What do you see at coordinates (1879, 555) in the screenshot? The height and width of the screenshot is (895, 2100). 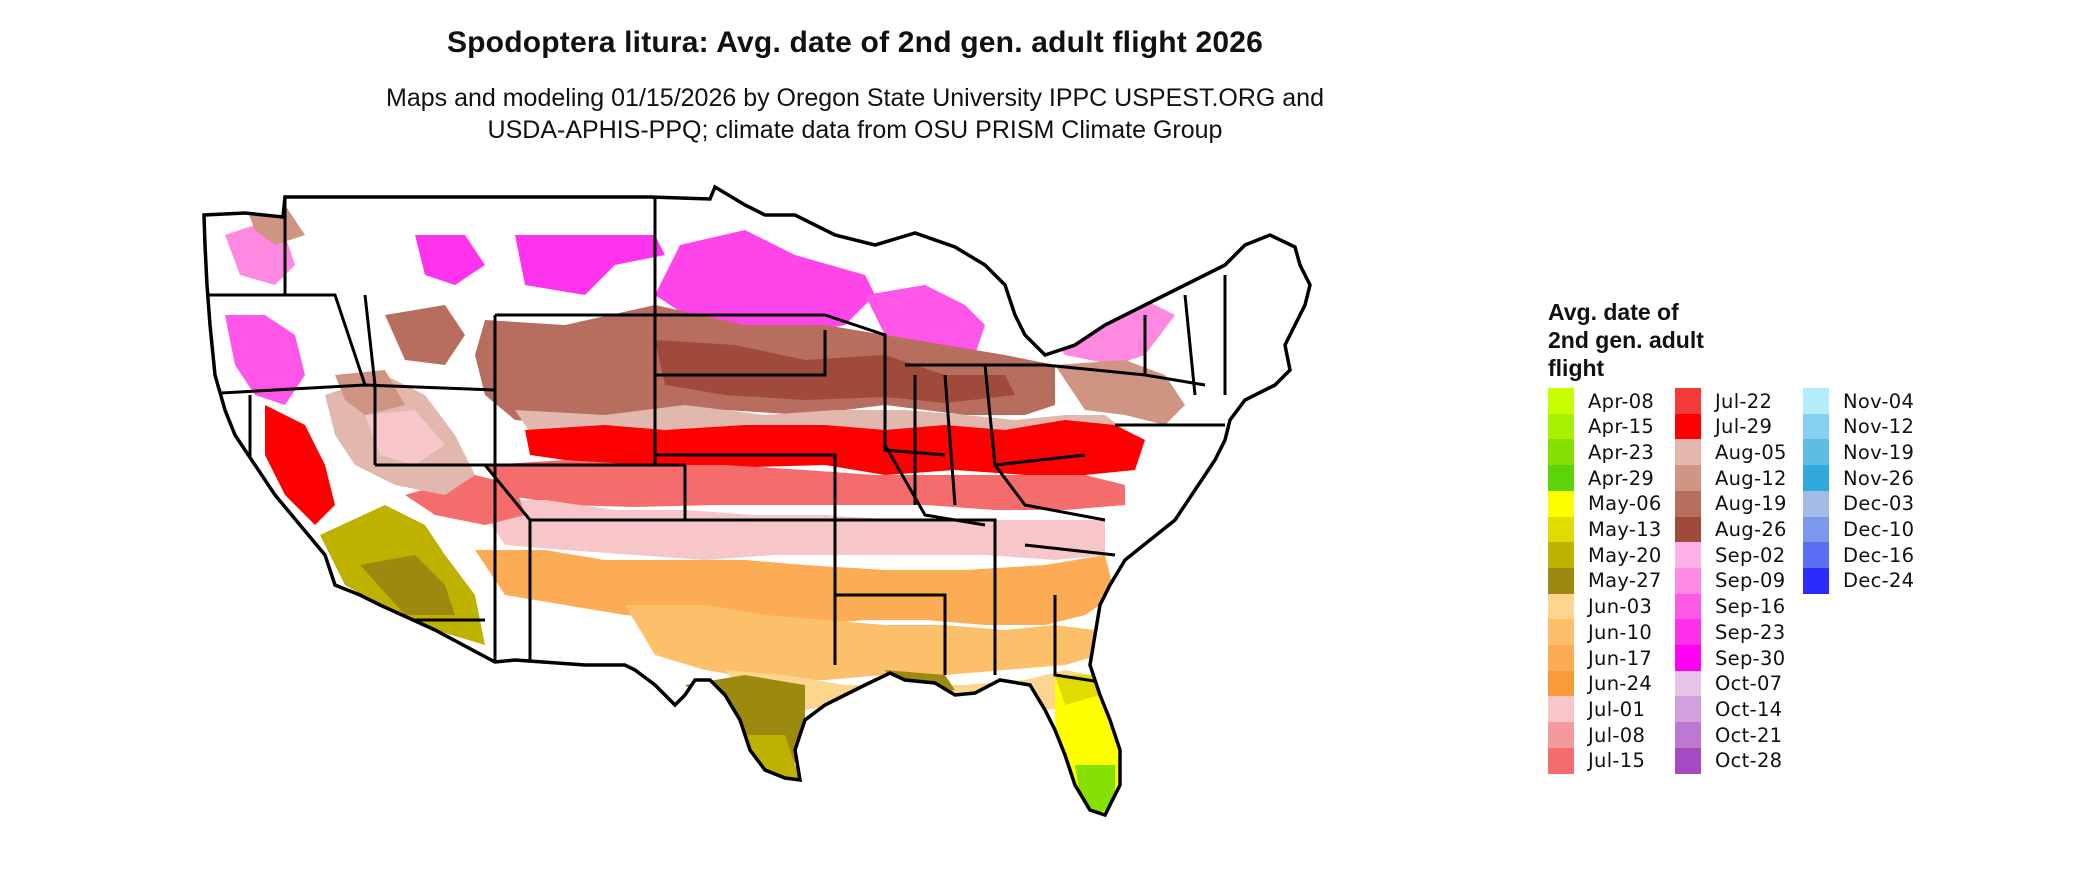 I see `legend-label: Dec-16` at bounding box center [1879, 555].